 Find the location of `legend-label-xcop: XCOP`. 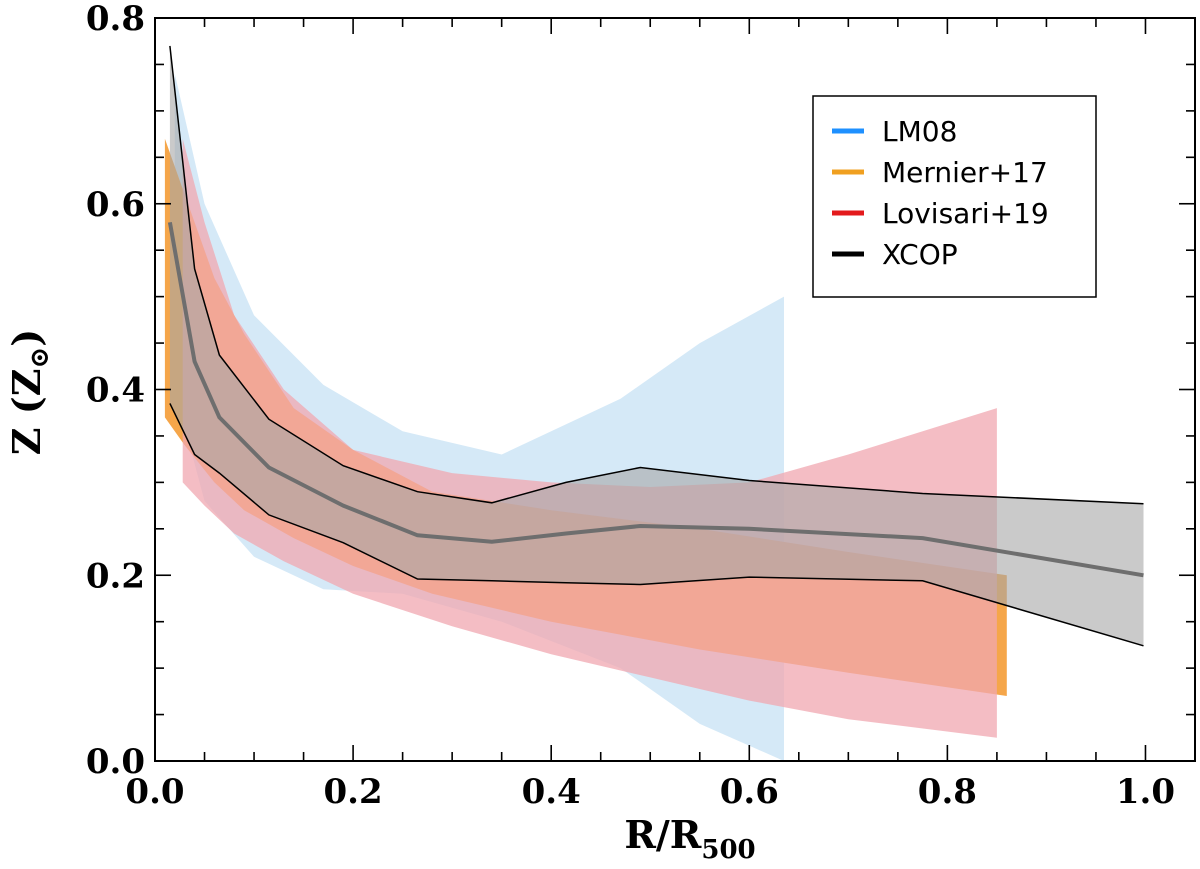

legend-label-xcop: XCOP is located at coordinates (920, 254).